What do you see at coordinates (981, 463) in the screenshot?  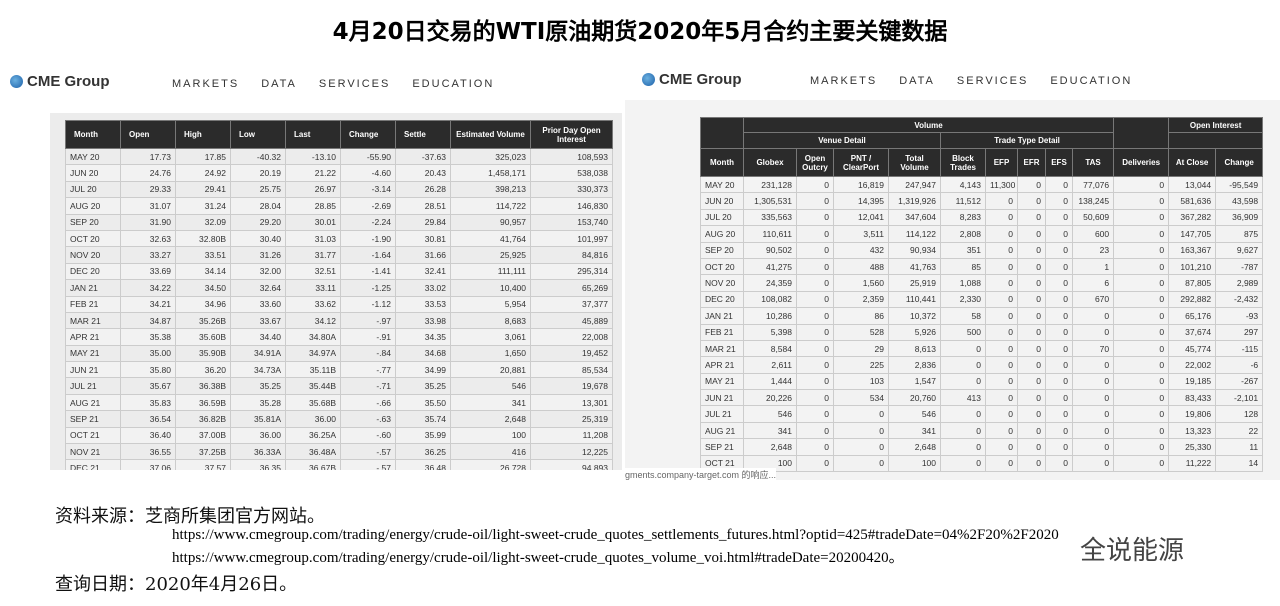 I see `table-row: OCT 21 100 0 0 100 0 0 0 0 0 0 11,222 14` at bounding box center [981, 463].